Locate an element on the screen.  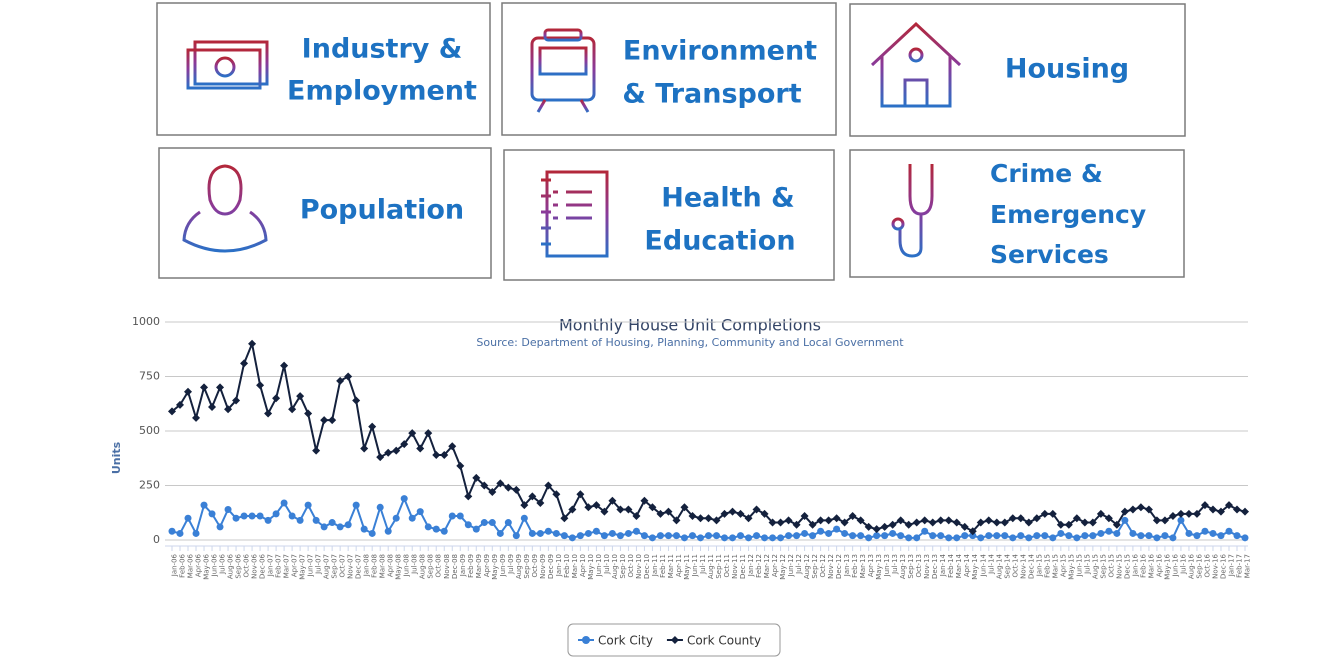
legend-item: Cork City is located at coordinates (615, 641).